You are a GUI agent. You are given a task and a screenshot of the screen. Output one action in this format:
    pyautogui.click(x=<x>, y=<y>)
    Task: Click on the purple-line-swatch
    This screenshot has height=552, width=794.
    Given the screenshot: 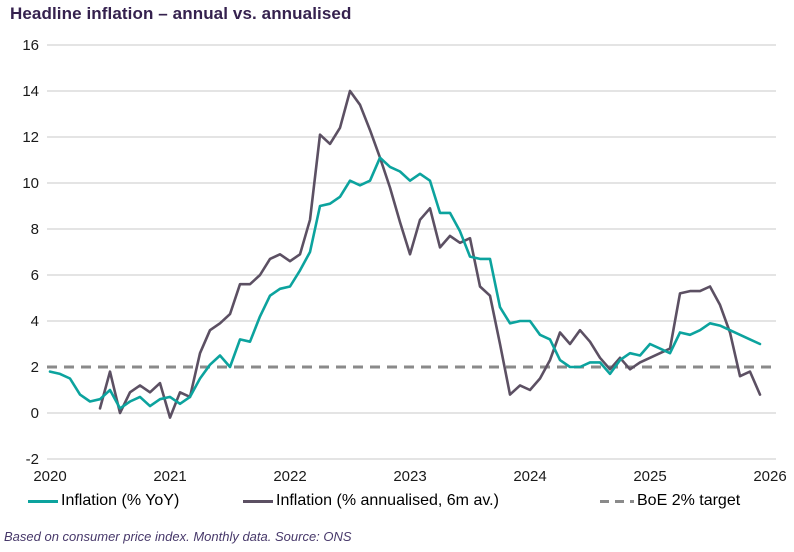 What is the action you would take?
    pyautogui.click(x=258, y=501)
    